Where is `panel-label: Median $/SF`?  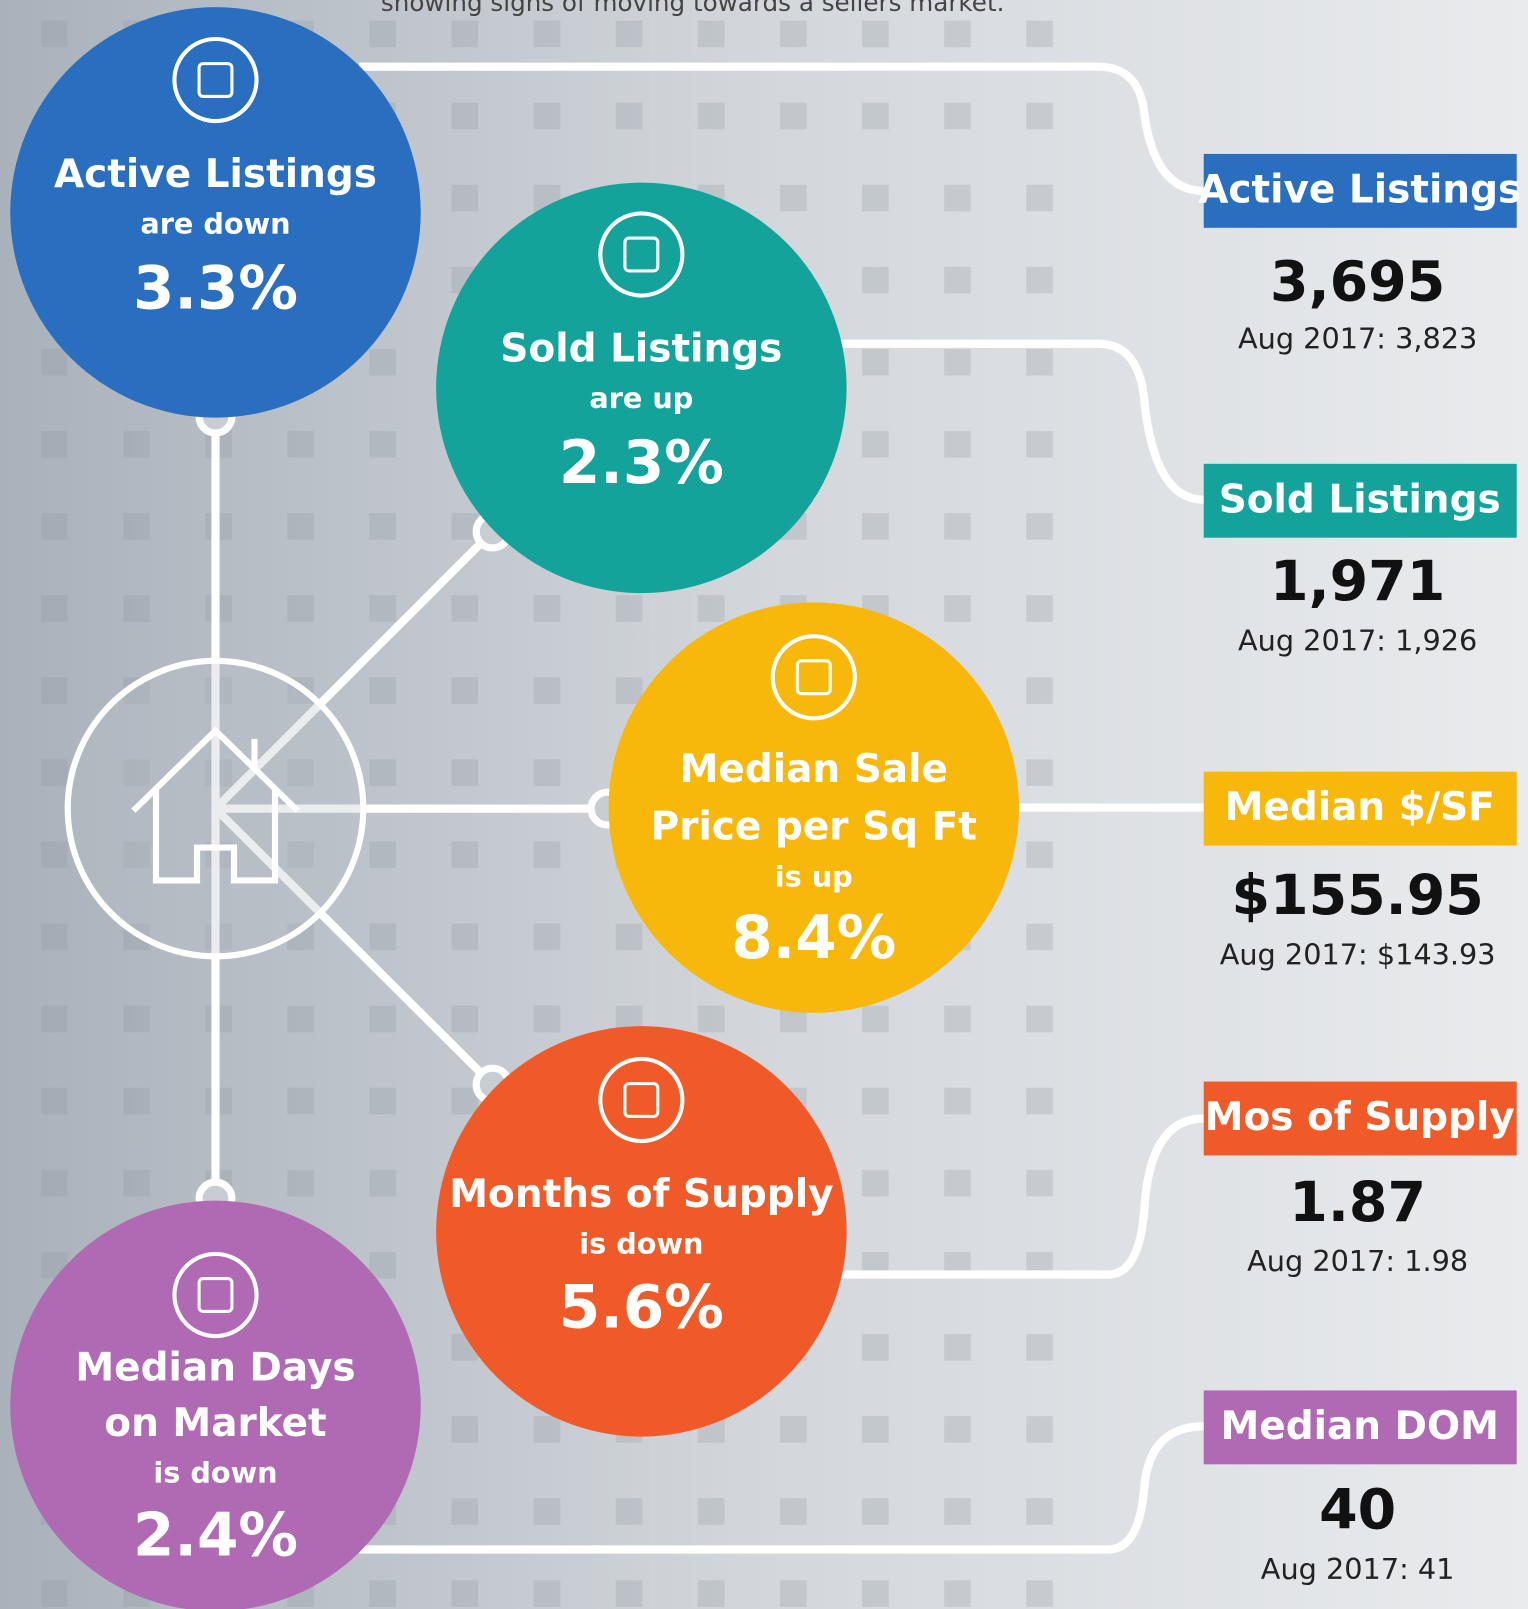 panel-label: Median $/SF is located at coordinates (1360, 807).